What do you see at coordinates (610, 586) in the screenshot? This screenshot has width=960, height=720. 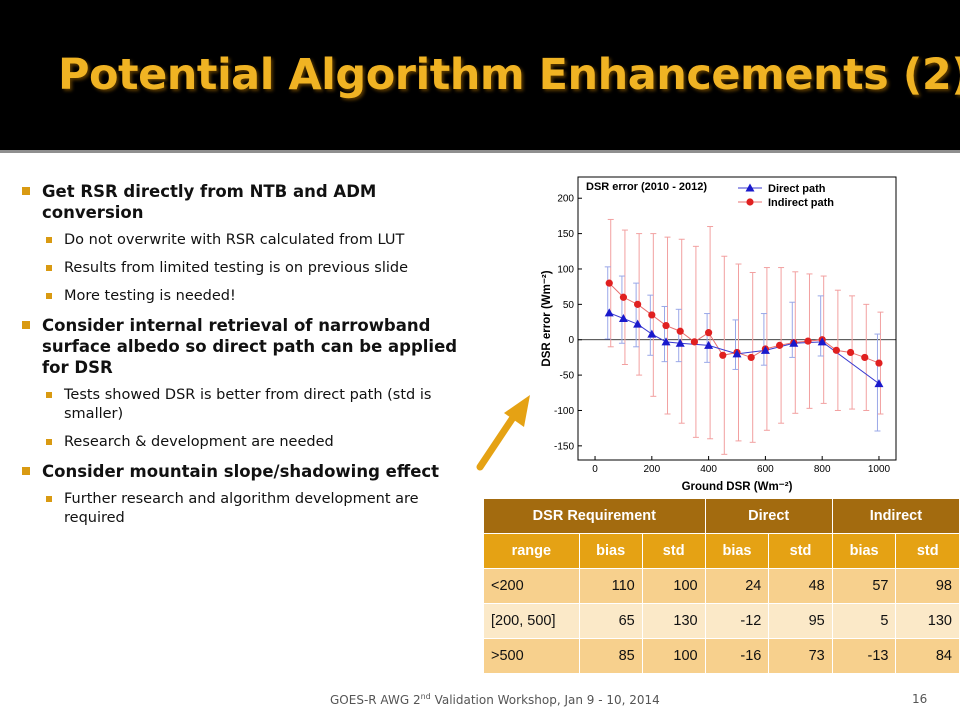 I see `table-cell: 110` at bounding box center [610, 586].